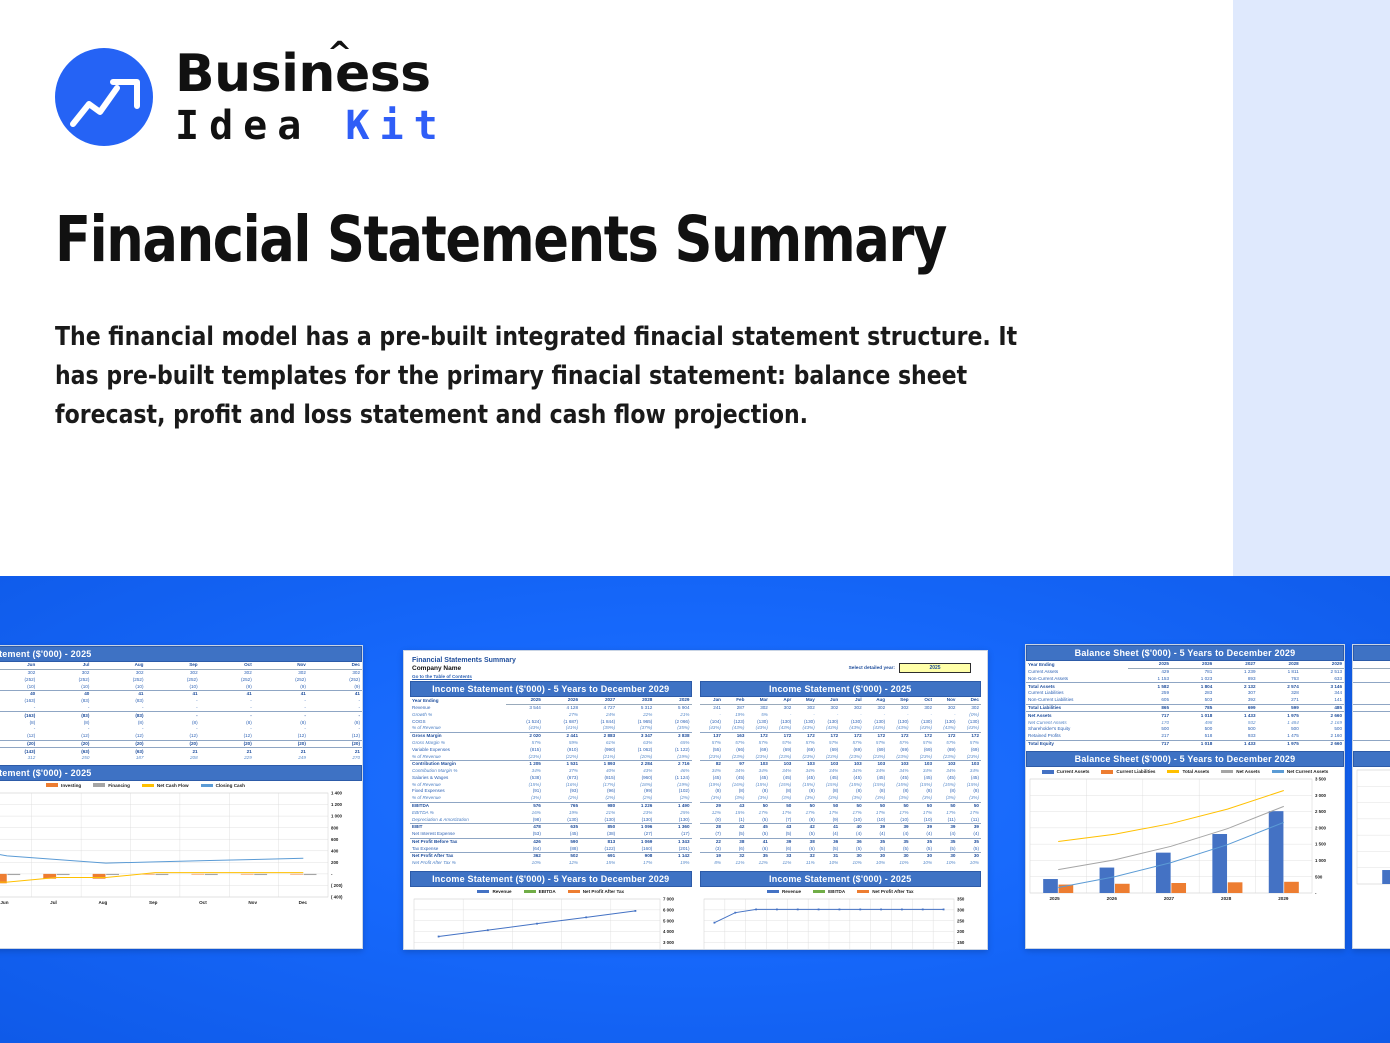  What do you see at coordinates (852, 841) in the screenshot?
I see `table-cell: 36` at bounding box center [852, 841].